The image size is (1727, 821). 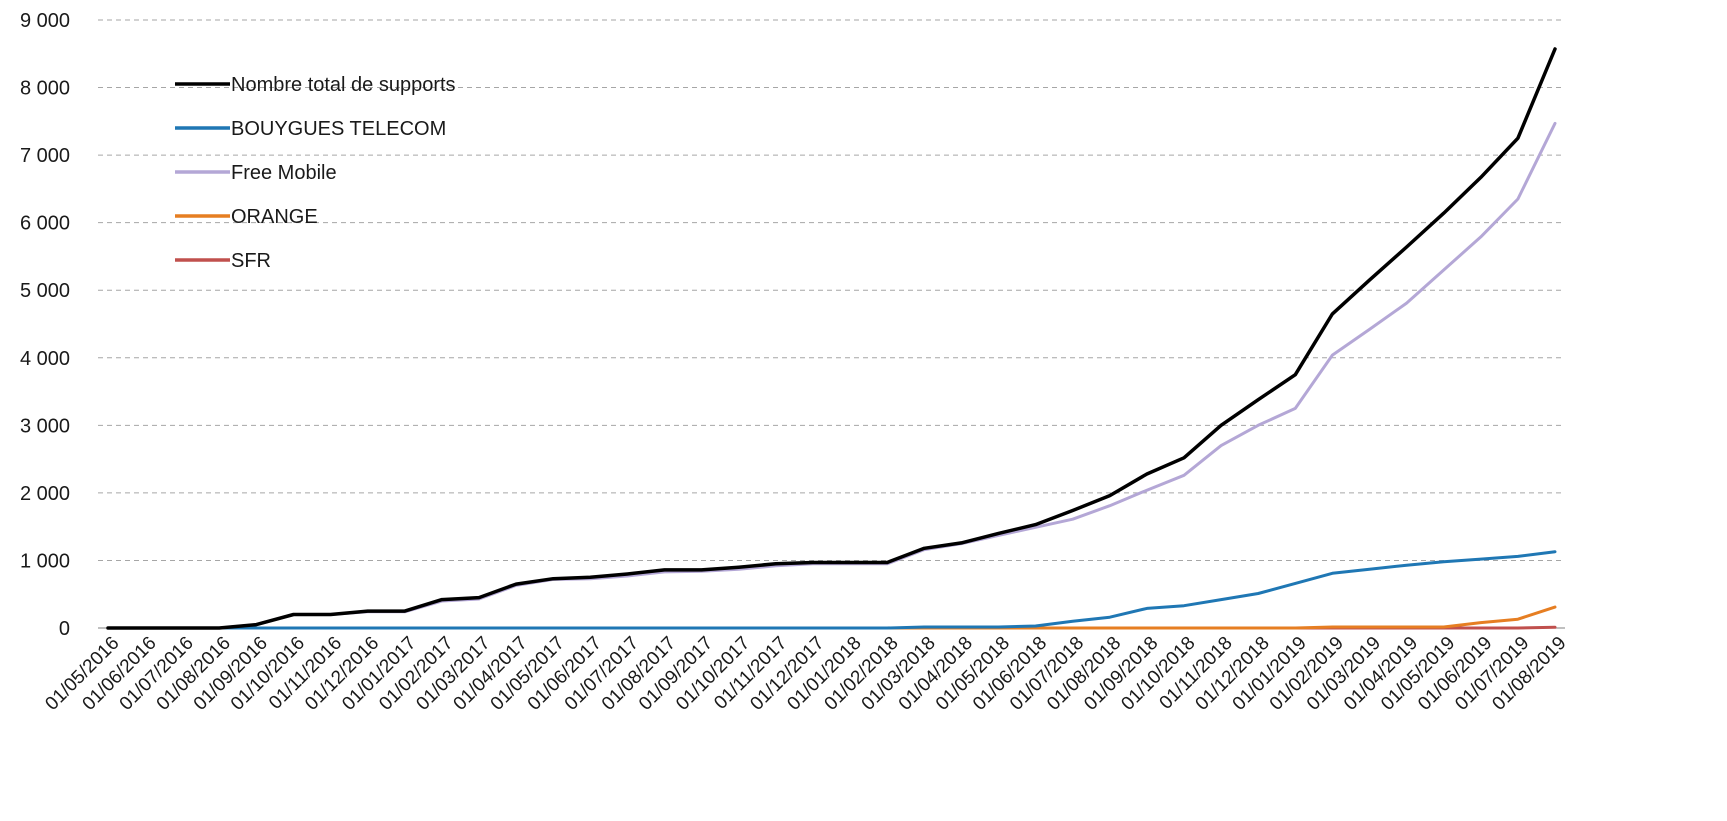 What do you see at coordinates (343, 85) in the screenshot?
I see `legend-label: Nombre total de supports` at bounding box center [343, 85].